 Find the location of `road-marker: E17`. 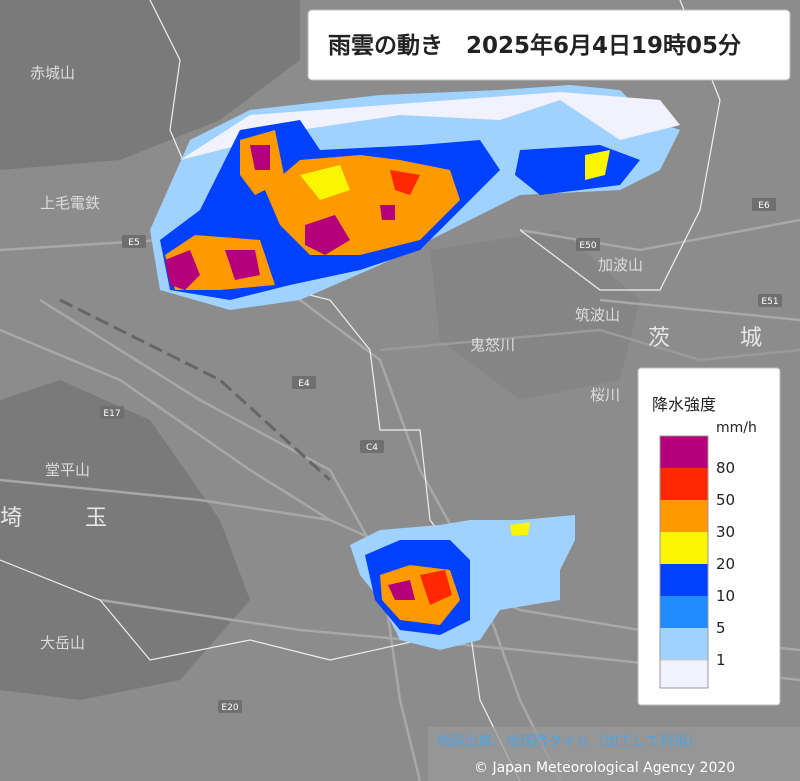

road-marker: E17 is located at coordinates (111, 414).